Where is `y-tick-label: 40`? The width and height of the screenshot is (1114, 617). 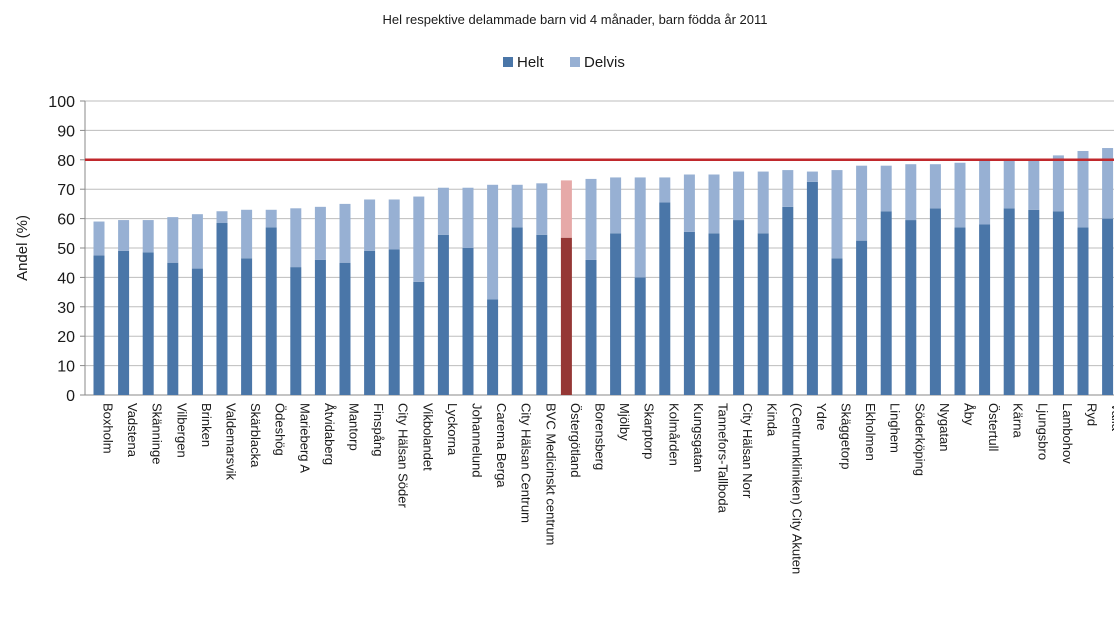
y-tick-label: 40 is located at coordinates (66, 278).